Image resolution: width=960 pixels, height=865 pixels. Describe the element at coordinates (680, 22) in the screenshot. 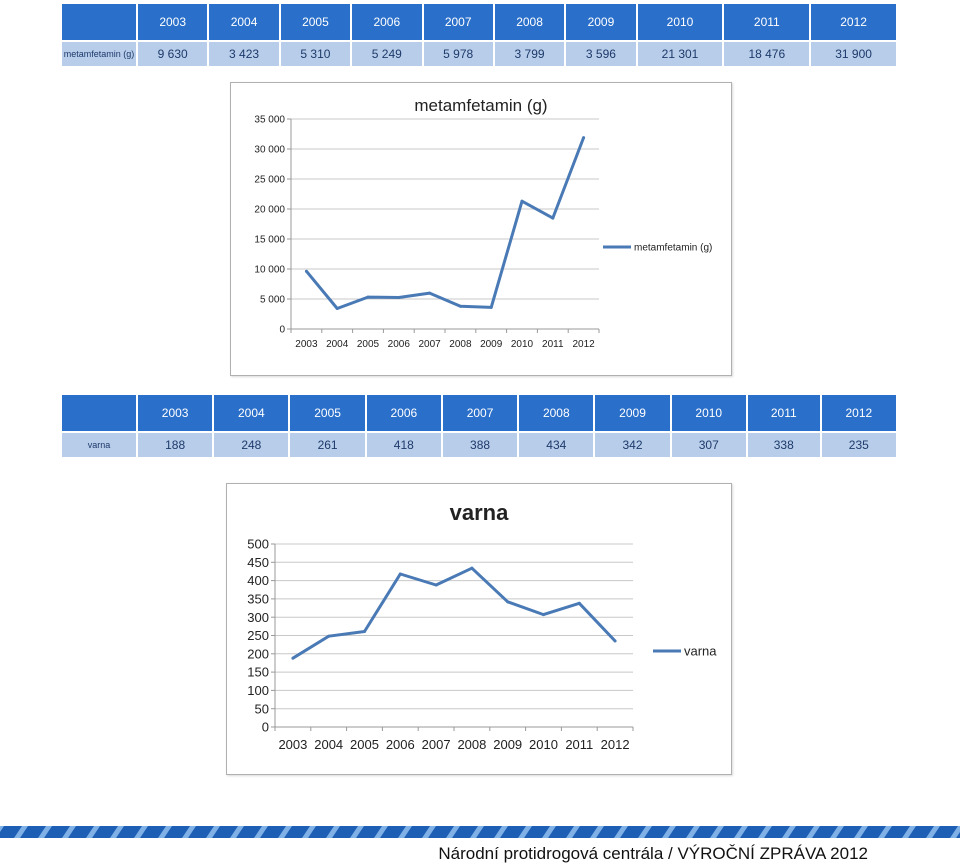

I see `table1-year-header: 2010` at that location.